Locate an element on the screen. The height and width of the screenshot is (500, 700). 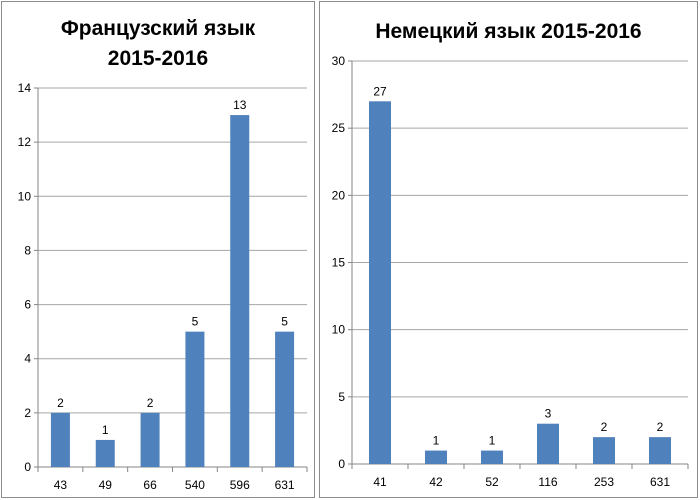
chart-title-line: Немецкий язык 2015-2016 is located at coordinates (508, 31).